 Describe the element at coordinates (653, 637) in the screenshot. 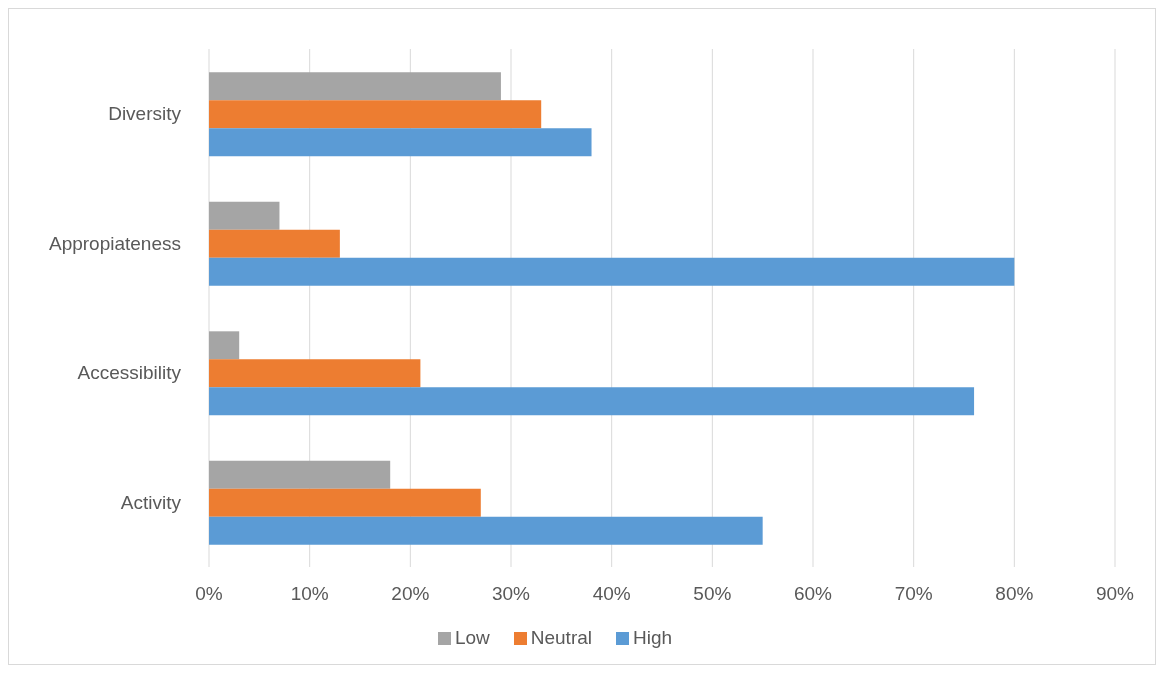

I see `legend-label: High` at that location.